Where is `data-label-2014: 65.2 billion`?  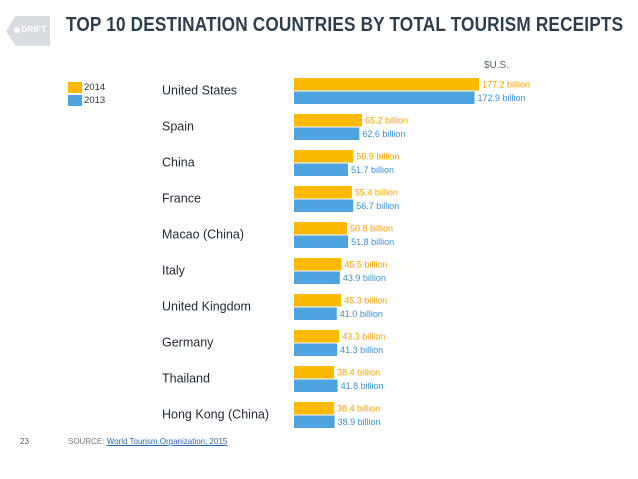 data-label-2014: 65.2 billion is located at coordinates (386, 121).